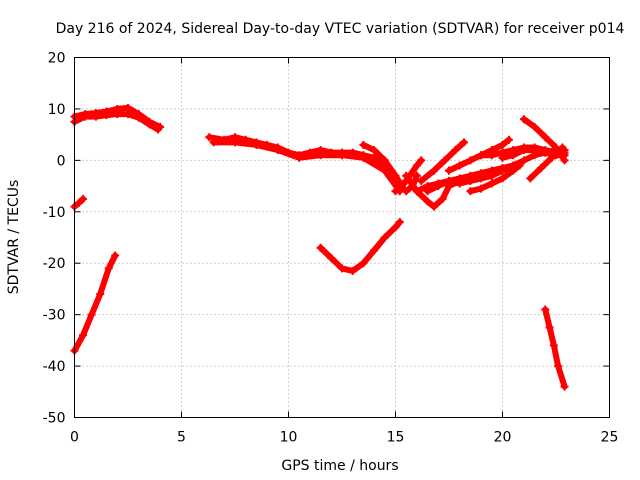 This screenshot has height=480, width=640. What do you see at coordinates (61, 161) in the screenshot?
I see `y-tick-label: 0` at bounding box center [61, 161].